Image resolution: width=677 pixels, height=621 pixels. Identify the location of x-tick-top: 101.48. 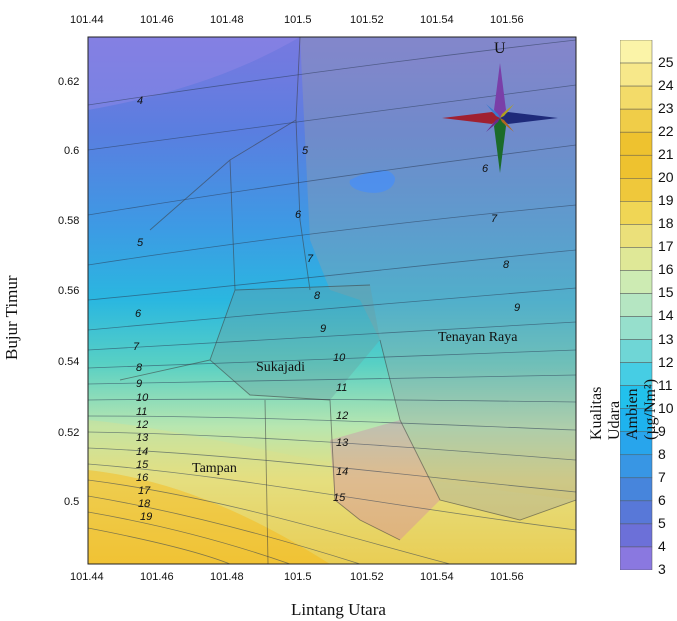
(227, 20).